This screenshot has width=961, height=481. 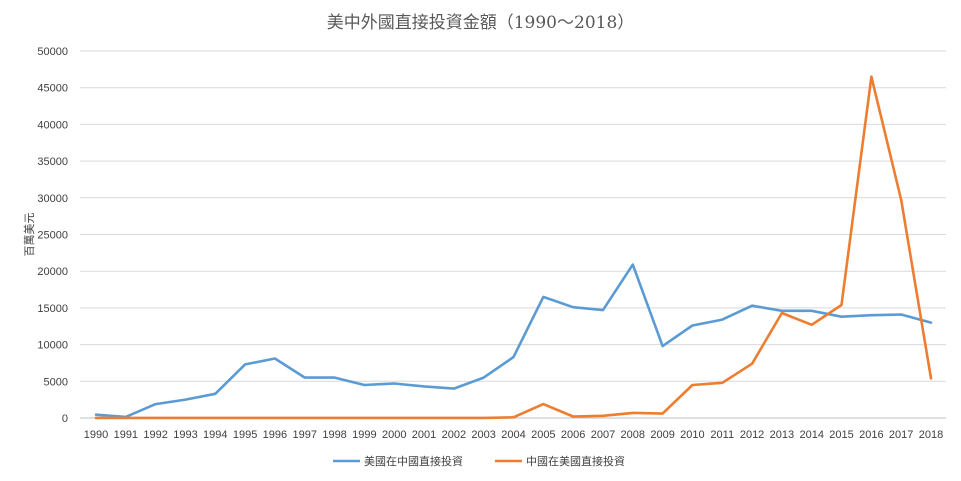 What do you see at coordinates (275, 435) in the screenshot?
I see `x-tick-label-1996: 1996` at bounding box center [275, 435].